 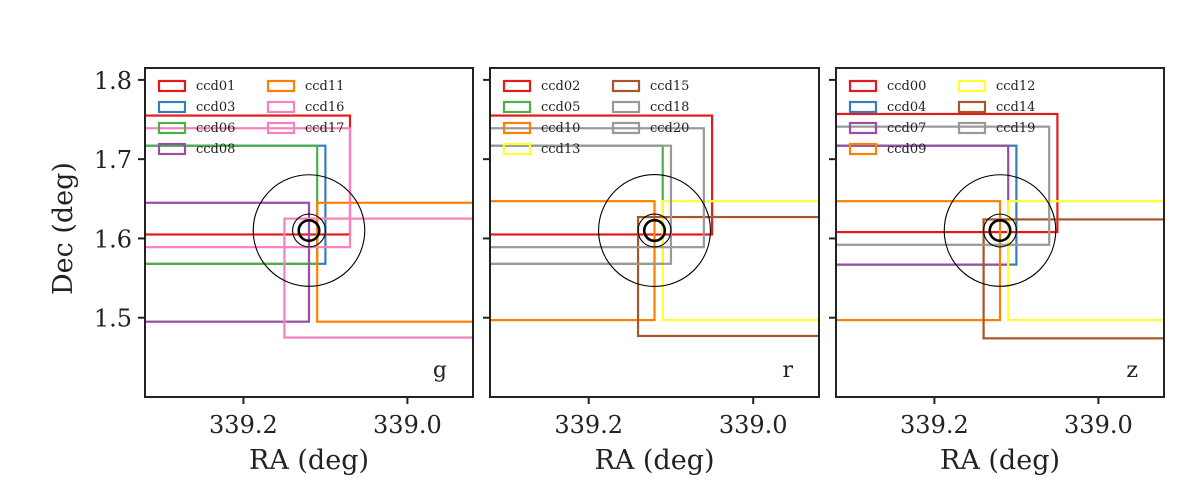 What do you see at coordinates (919, 261) in the screenshot?
I see `ccd-footprint-ccd09` at bounding box center [919, 261].